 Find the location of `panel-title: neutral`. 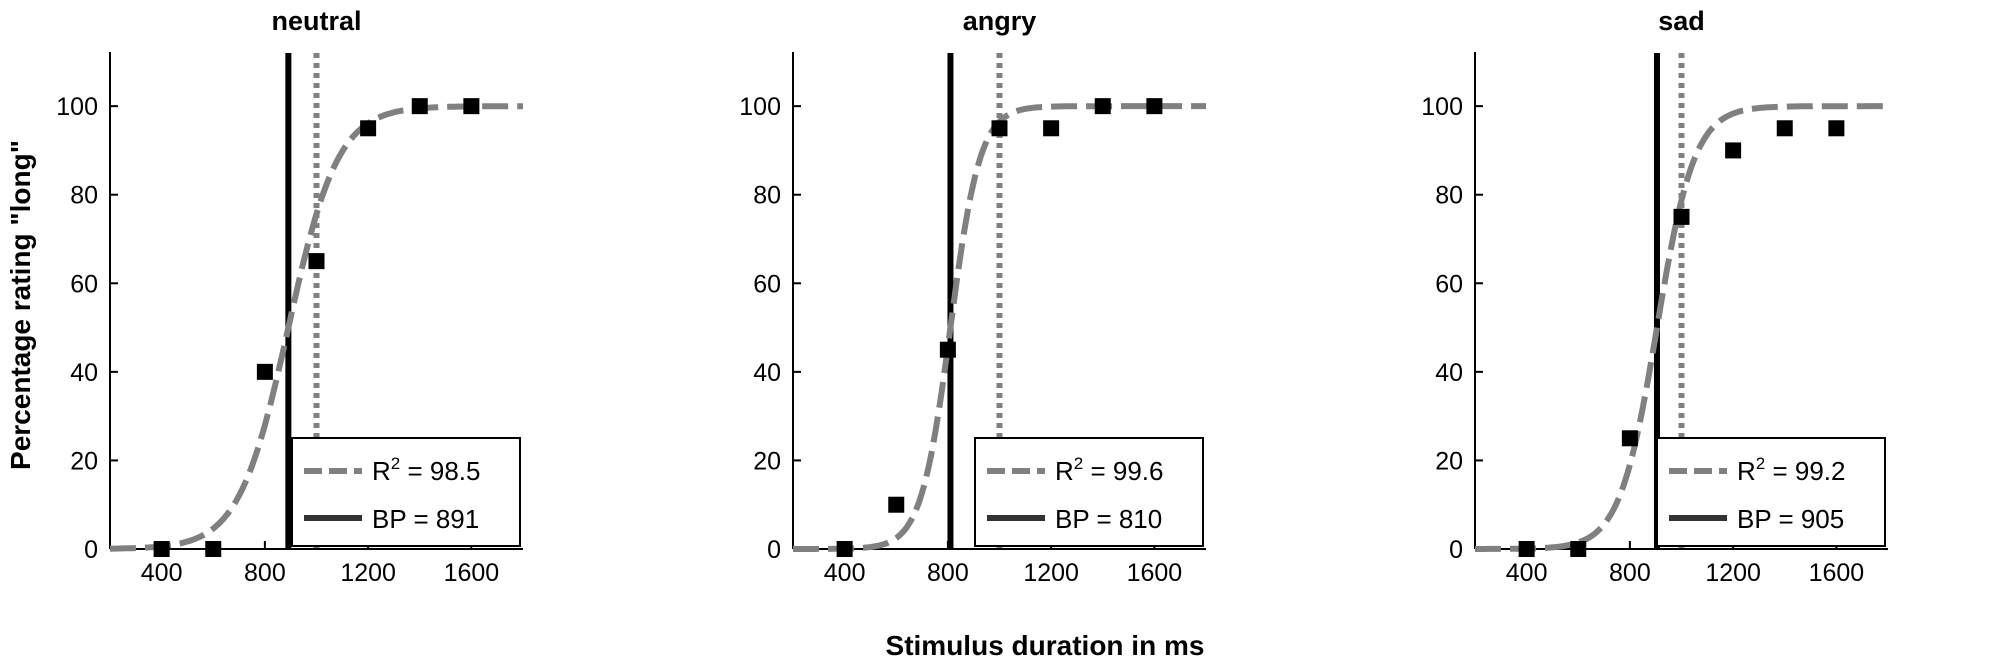

panel-title: neutral is located at coordinates (316, 21).